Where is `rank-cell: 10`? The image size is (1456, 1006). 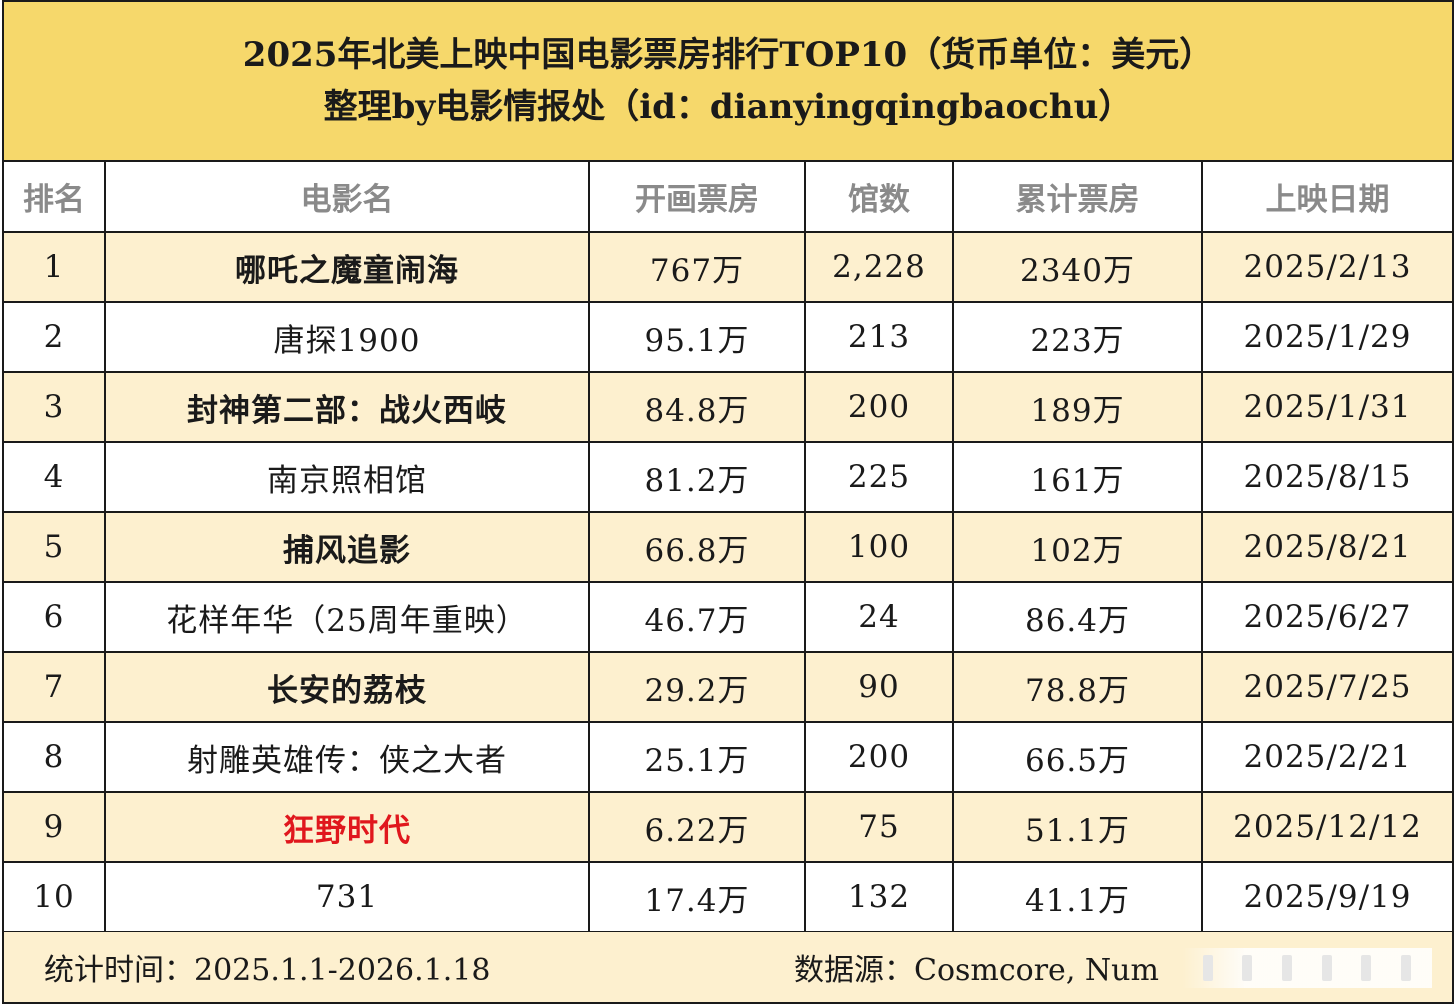 rank-cell: 10 is located at coordinates (54, 897).